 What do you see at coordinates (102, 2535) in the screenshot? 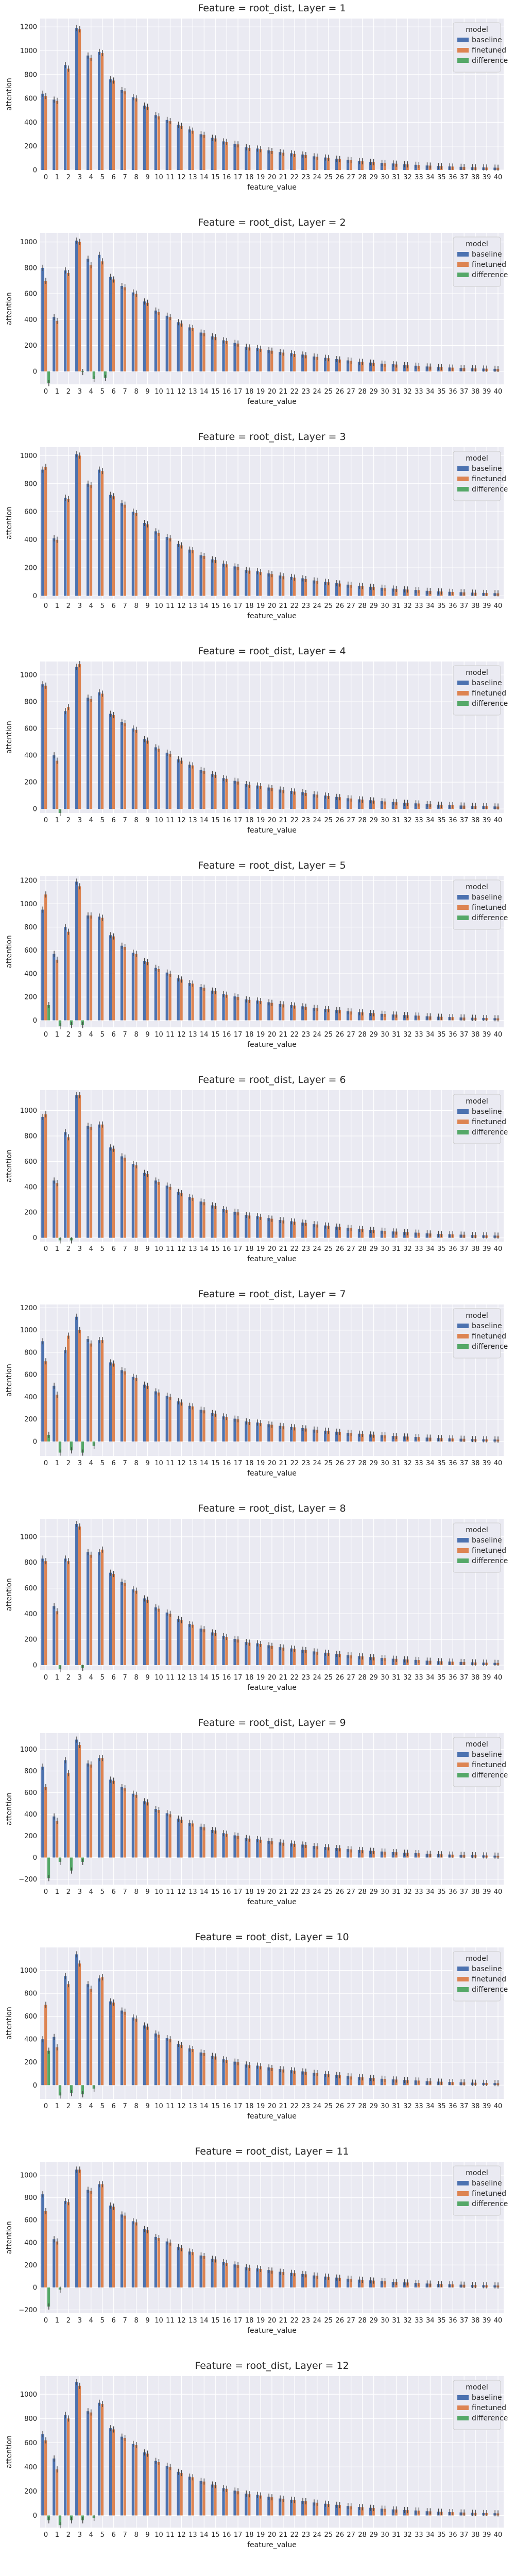
I see `x-tick-label: 5` at bounding box center [102, 2535].